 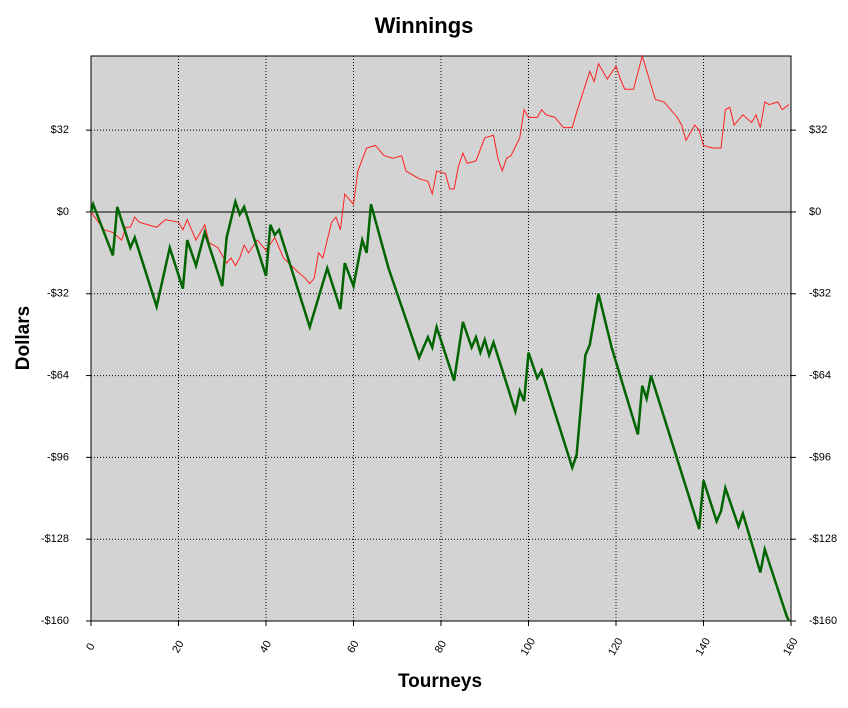 I want to click on y-tick-label: -$160, so click(x=55, y=621).